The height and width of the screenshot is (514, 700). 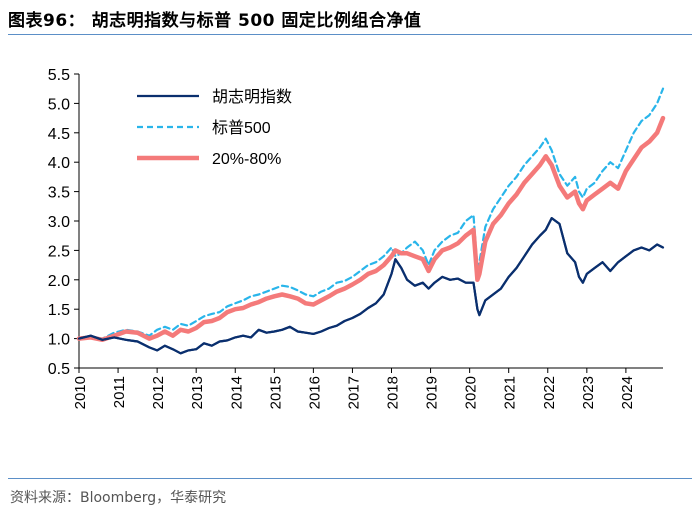 I want to click on x-tick-label: 2012, so click(x=158, y=392).